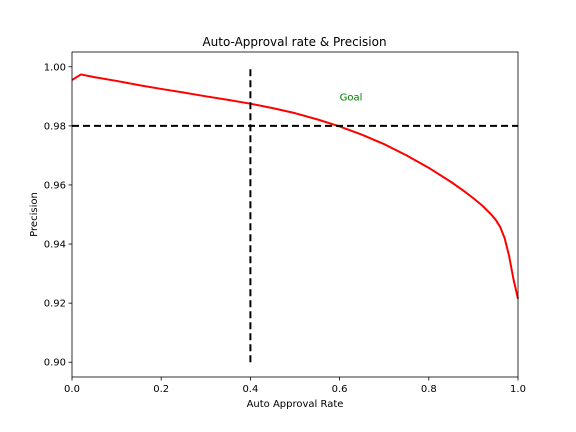 The height and width of the screenshot is (432, 576). What do you see at coordinates (55, 245) in the screenshot?
I see `y-tick-label: 0.94` at bounding box center [55, 245].